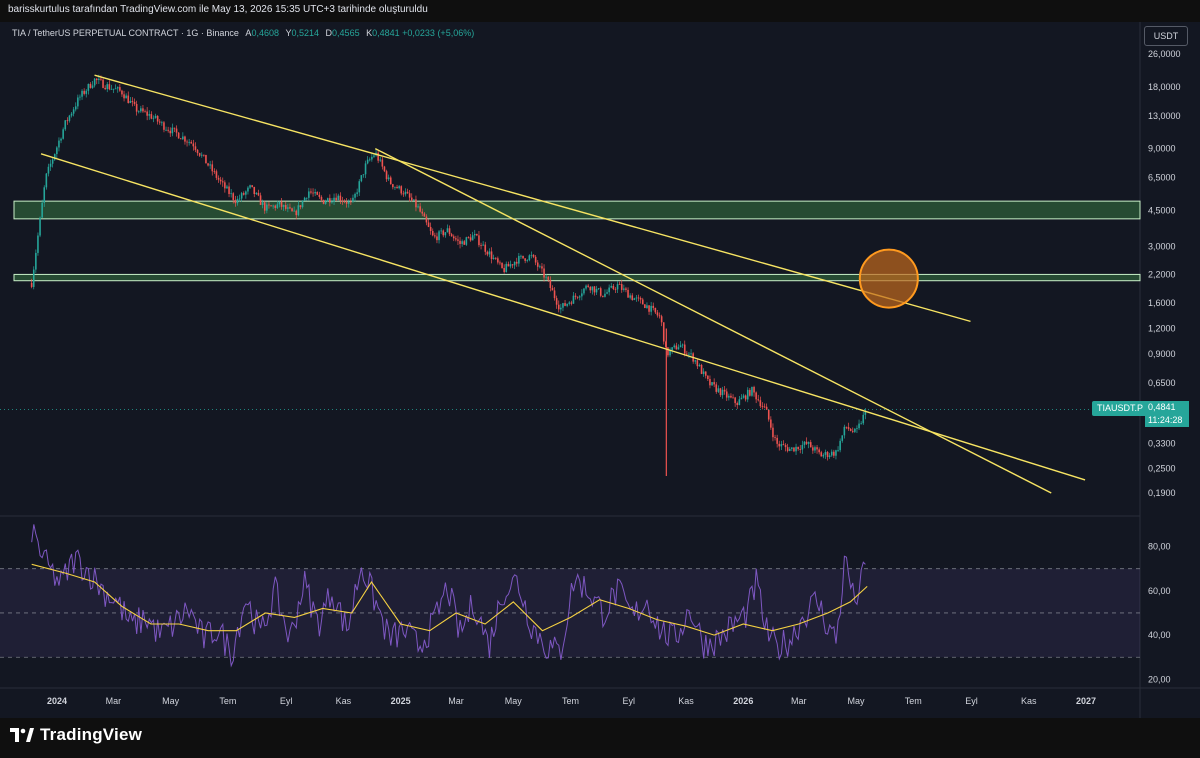  I want to click on rsi-tick-label: 80,00, so click(1159, 547).